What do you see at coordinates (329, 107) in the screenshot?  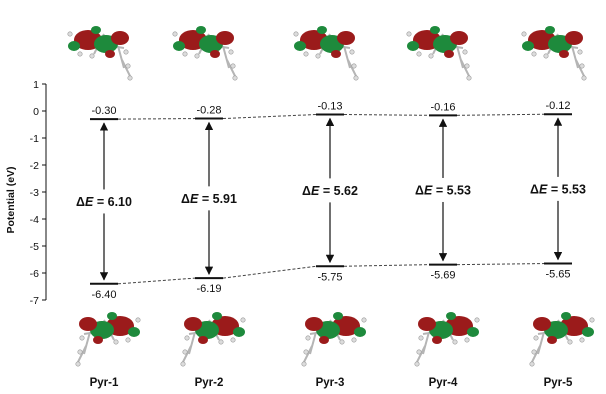 I see `top-level-label: -0.13` at bounding box center [329, 107].